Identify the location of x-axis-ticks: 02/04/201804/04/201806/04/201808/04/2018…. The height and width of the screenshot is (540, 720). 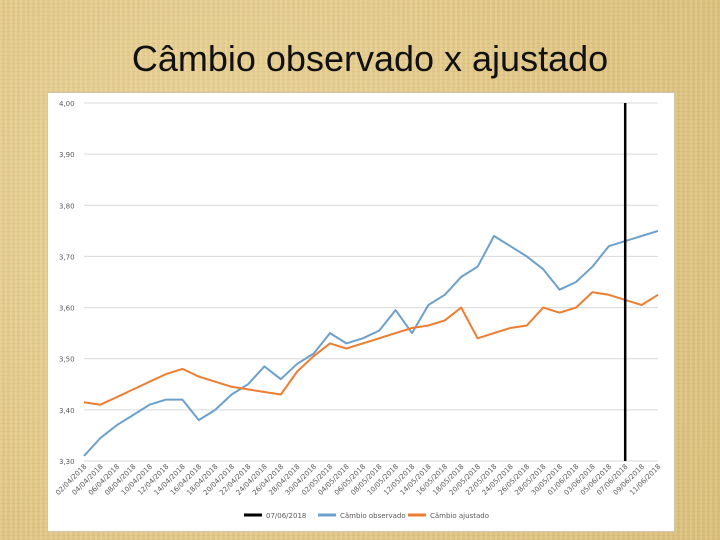
(358, 480).